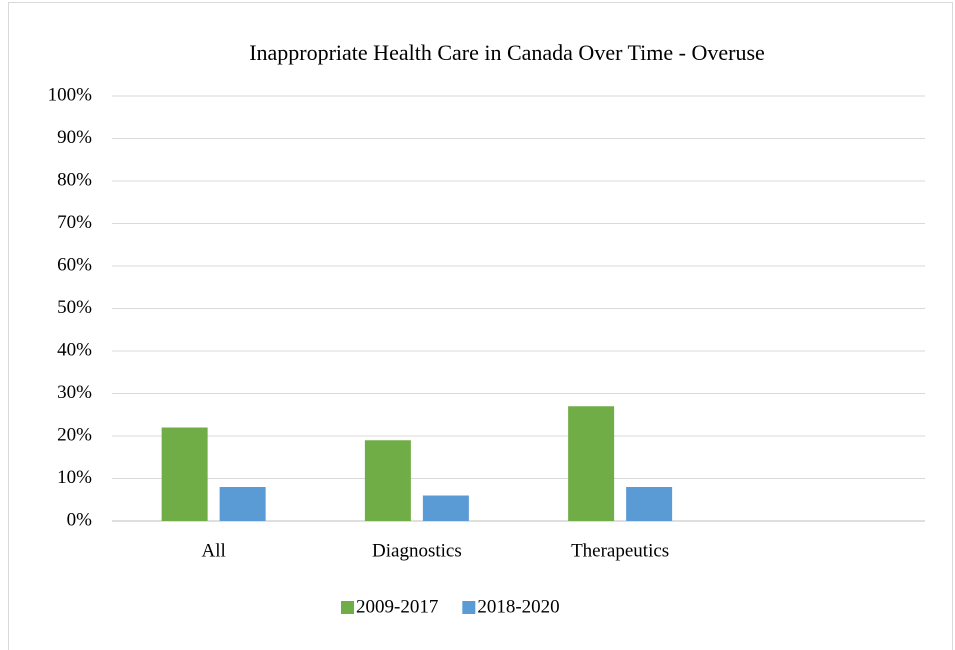 Image resolution: width=955 pixels, height=650 pixels. What do you see at coordinates (518, 606) in the screenshot?
I see `legend-label: 2018-2020` at bounding box center [518, 606].